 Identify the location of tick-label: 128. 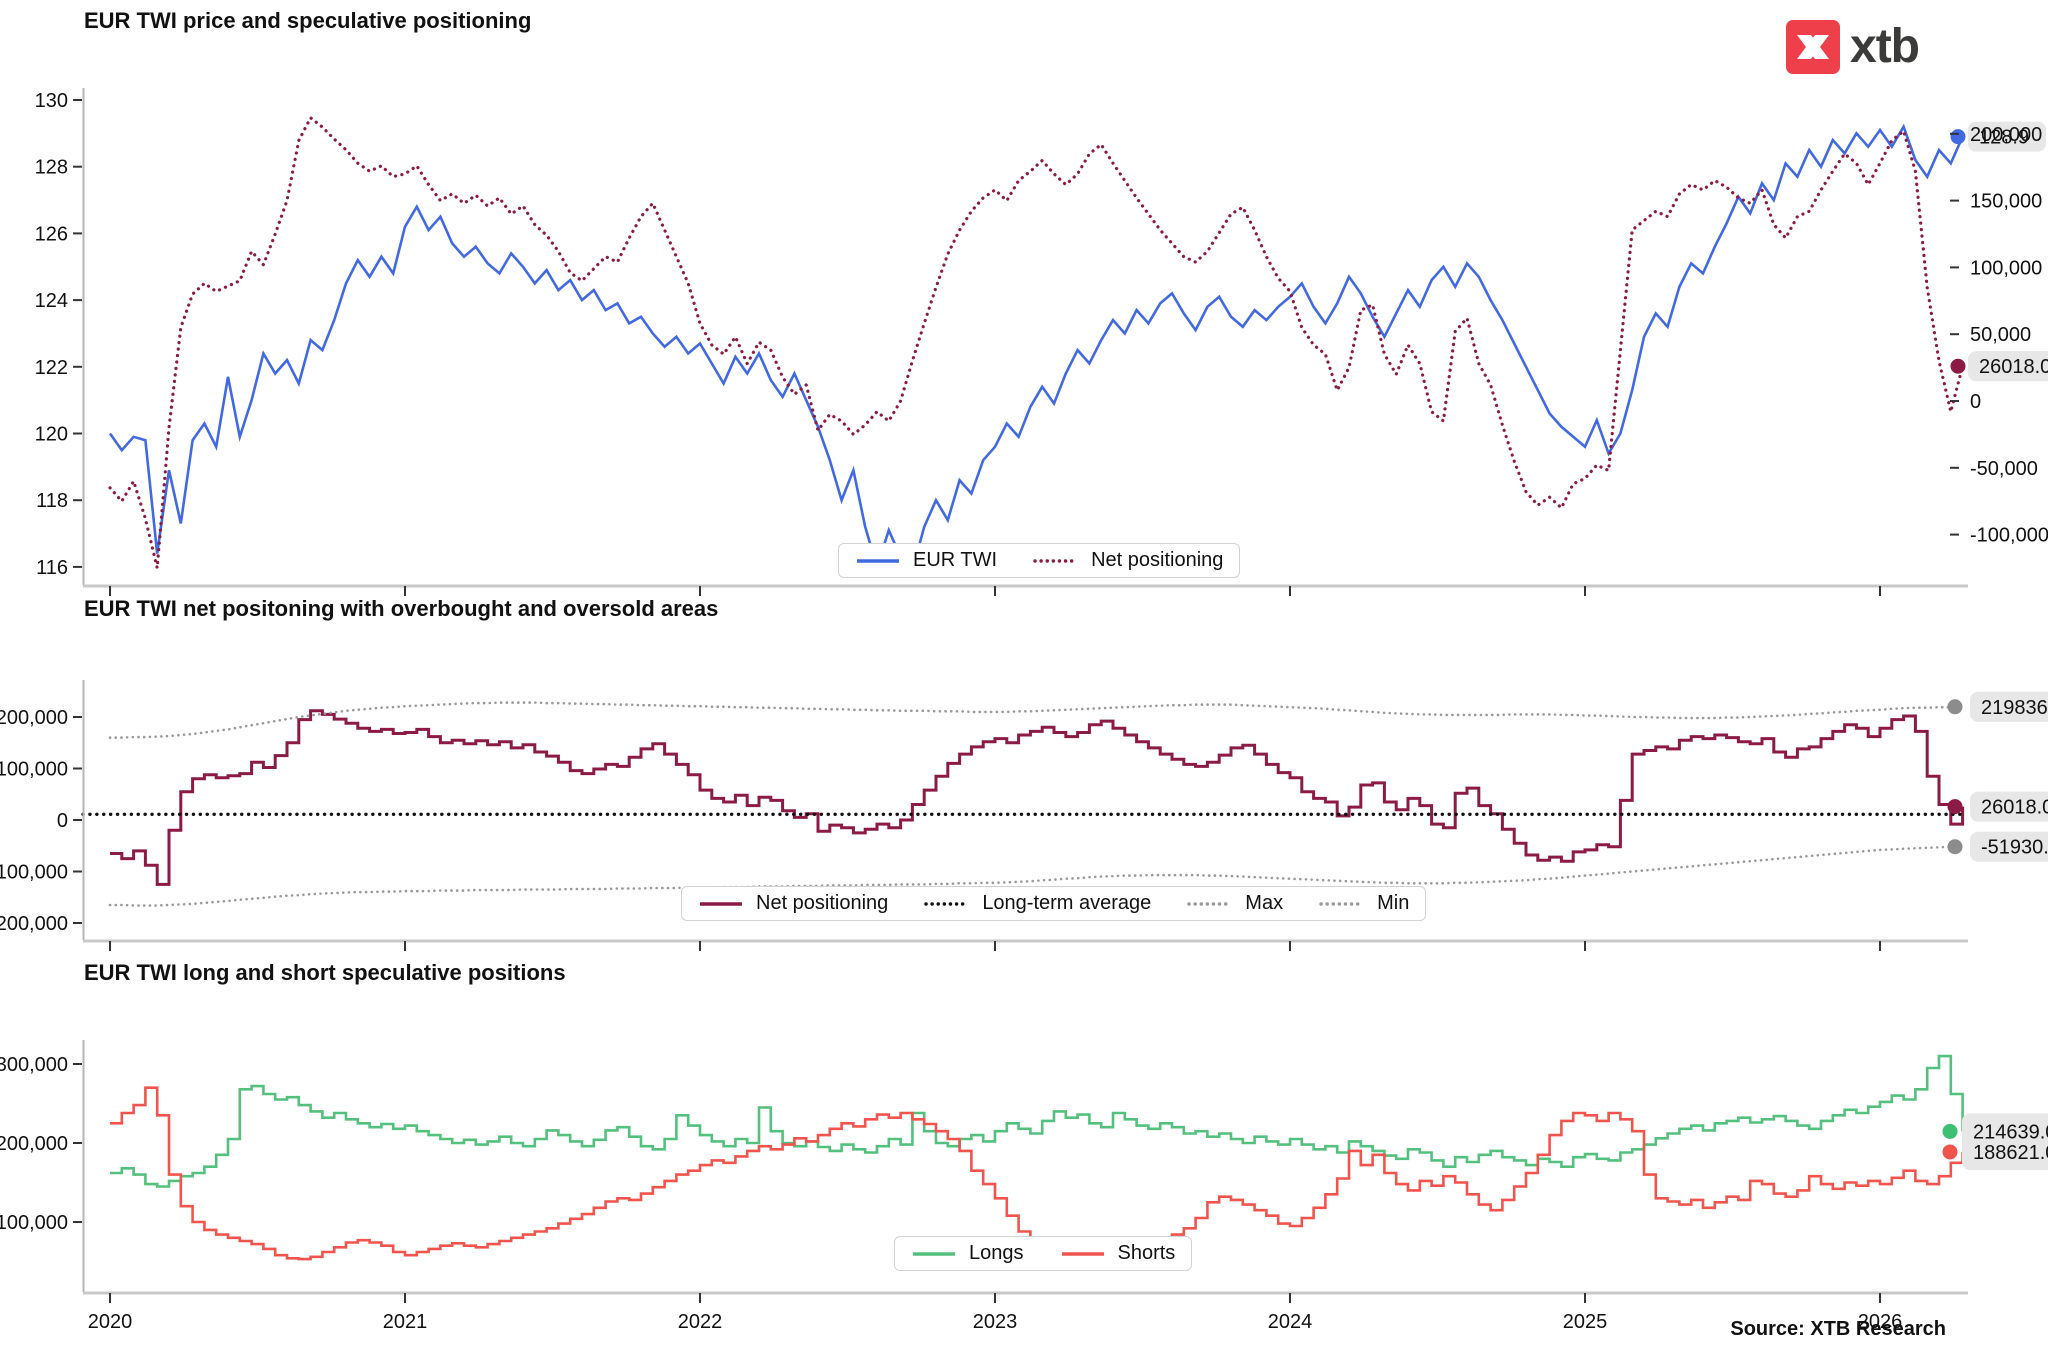
(51, 168).